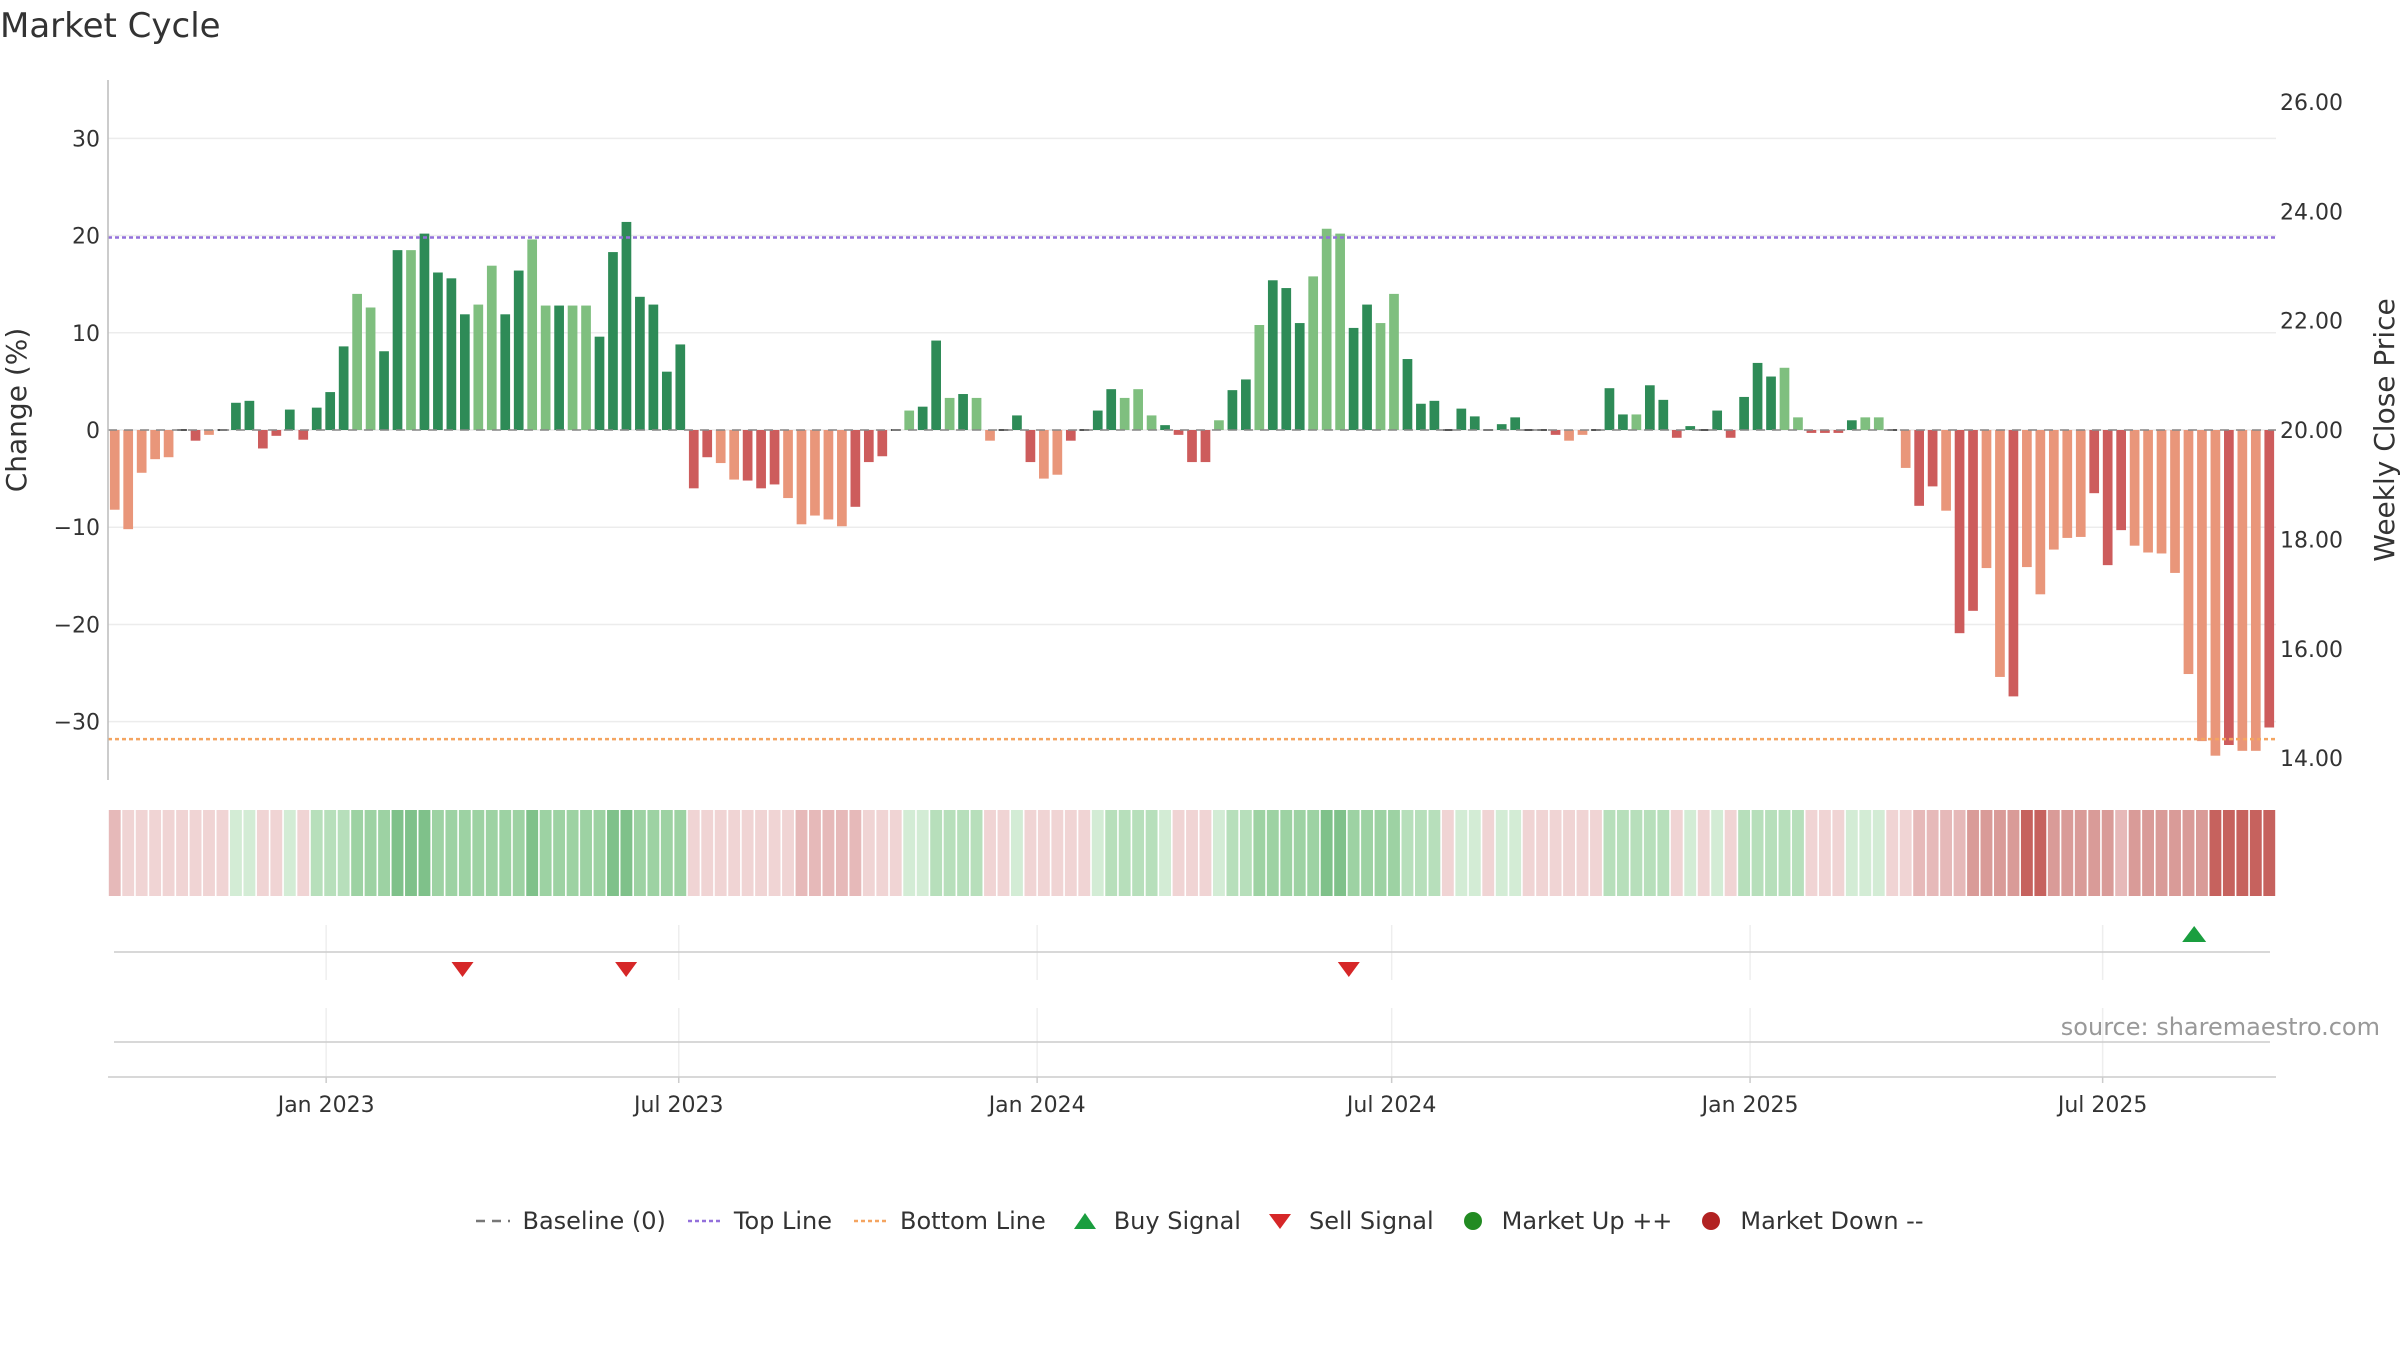 The image size is (2400, 1350). I want to click on legend-bottom-line: Bottom Line, so click(950, 1221).